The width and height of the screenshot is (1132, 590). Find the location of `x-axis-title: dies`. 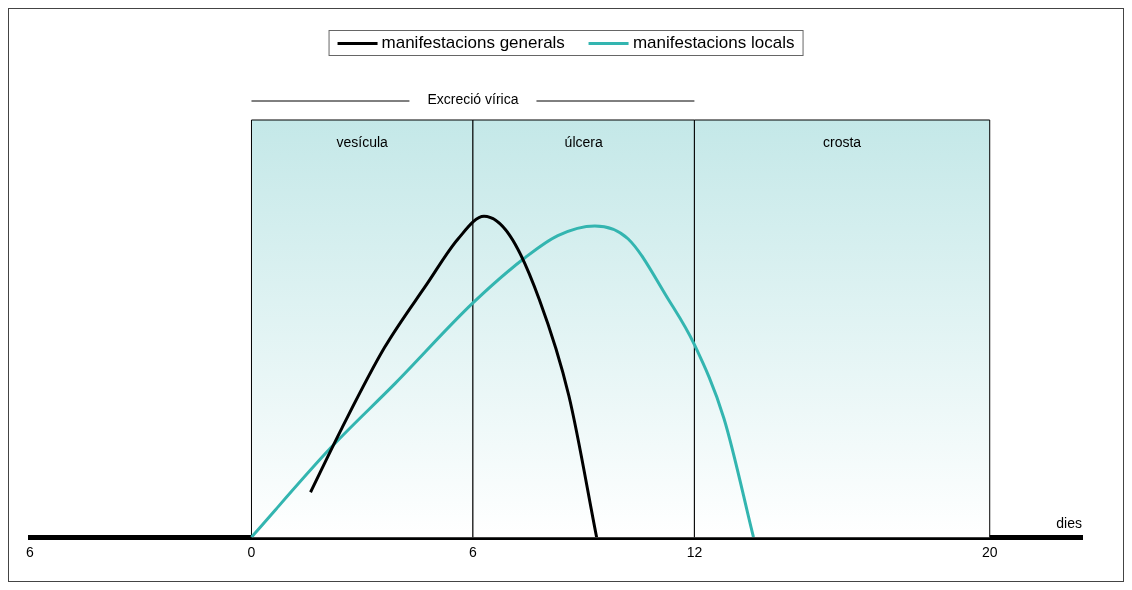

x-axis-title: dies is located at coordinates (1069, 523).